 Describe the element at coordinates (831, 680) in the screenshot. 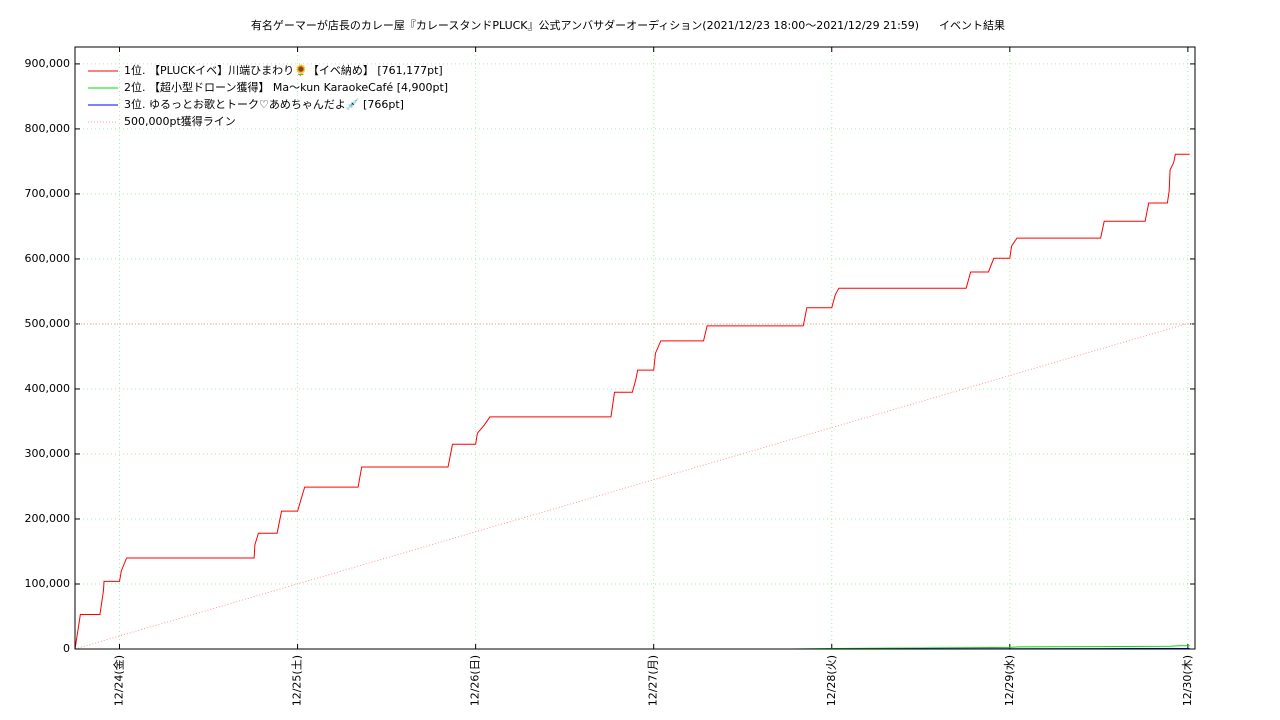

I see `x-tick-label: 12/28(火)` at that location.